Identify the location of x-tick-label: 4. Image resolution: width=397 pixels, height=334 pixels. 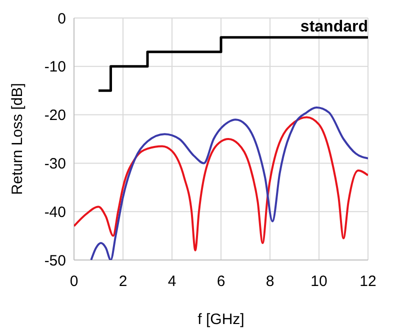
(172, 281).